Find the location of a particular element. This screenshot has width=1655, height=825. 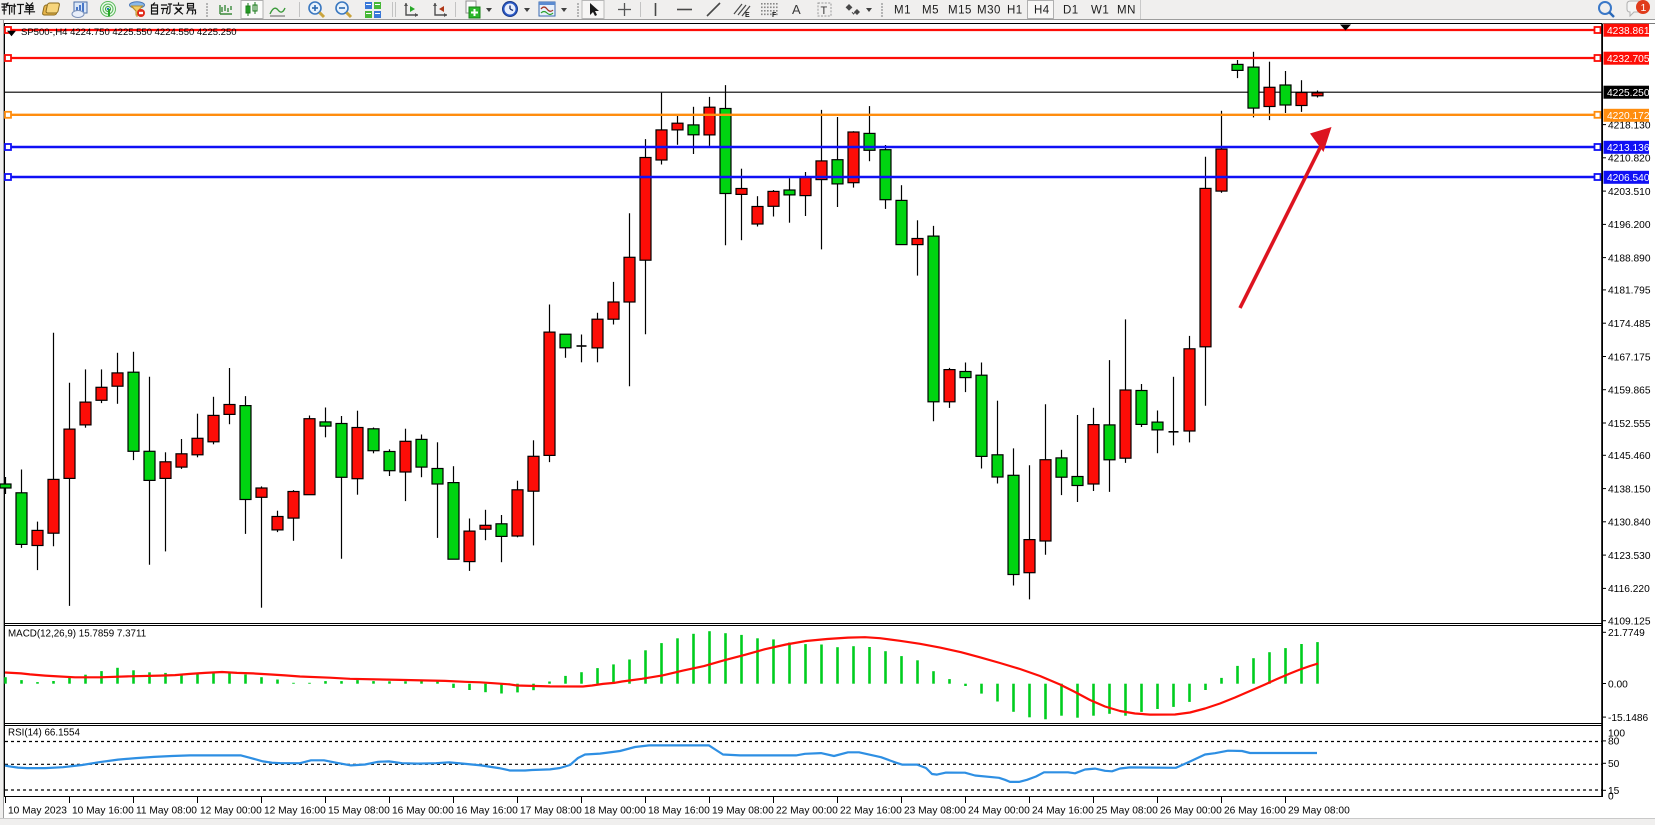

svg-text: M5 is located at coordinates (930, 11).